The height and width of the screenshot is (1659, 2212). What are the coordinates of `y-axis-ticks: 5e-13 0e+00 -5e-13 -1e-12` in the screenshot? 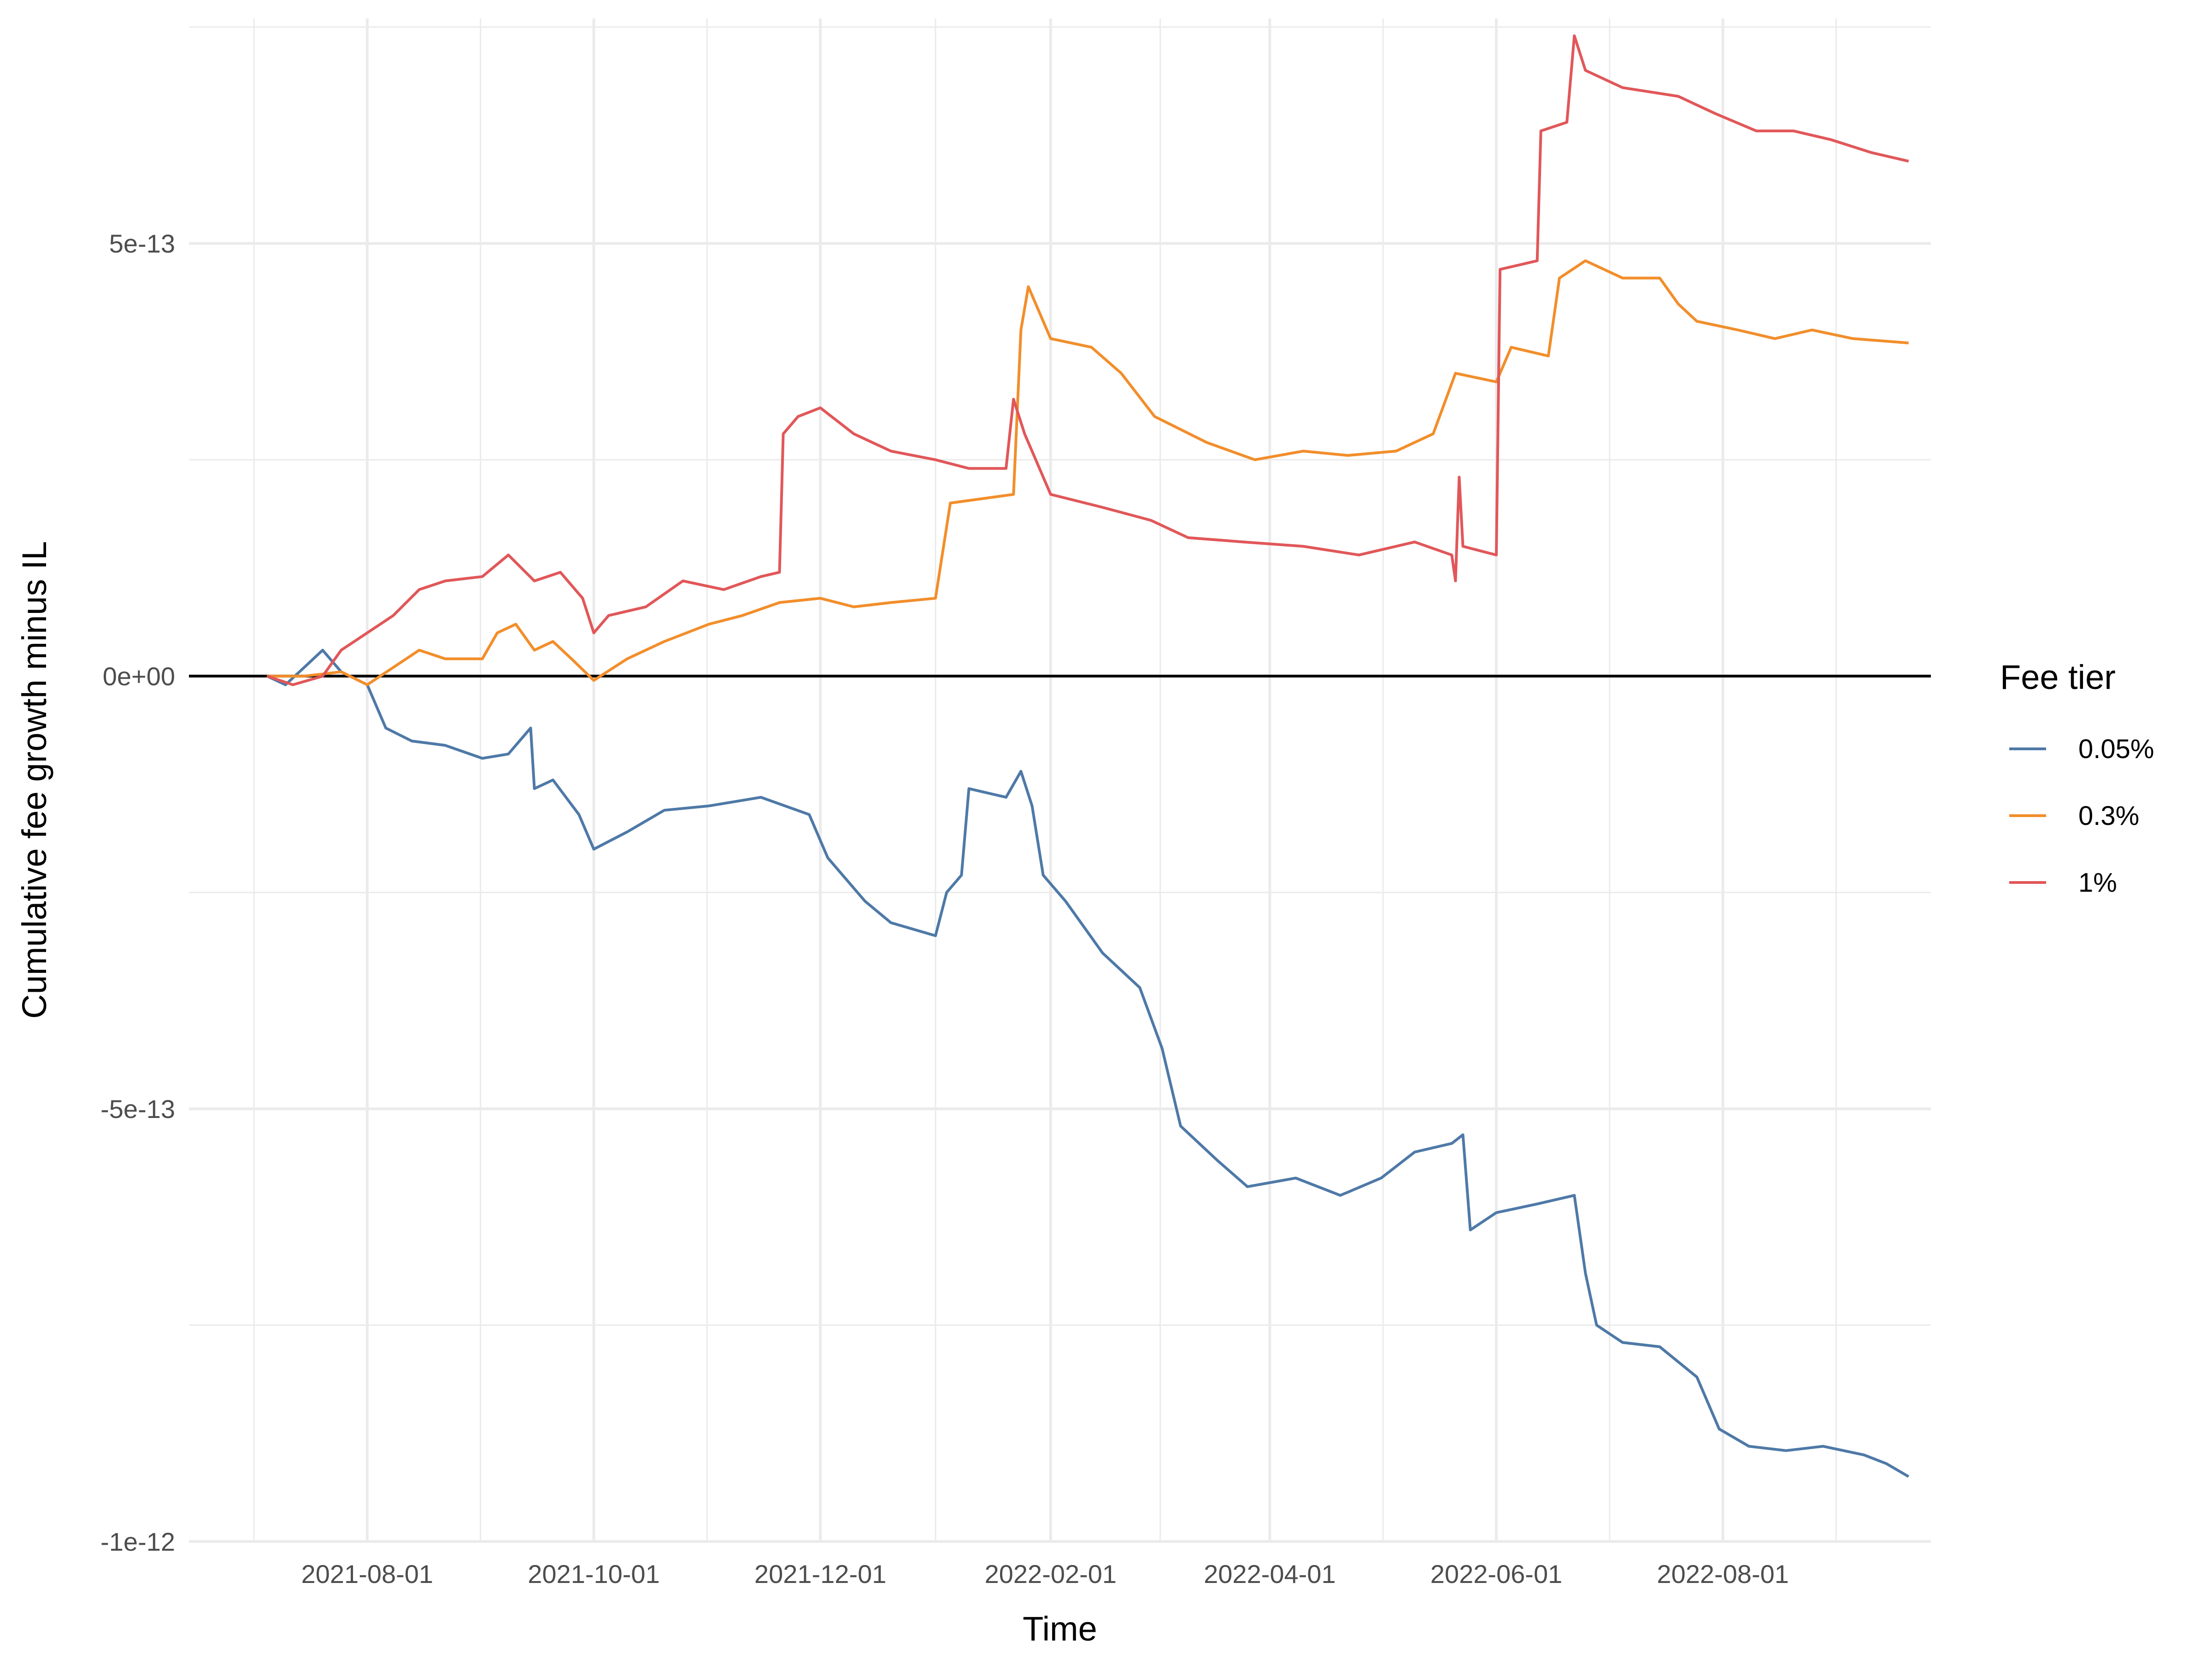 It's located at (137, 892).